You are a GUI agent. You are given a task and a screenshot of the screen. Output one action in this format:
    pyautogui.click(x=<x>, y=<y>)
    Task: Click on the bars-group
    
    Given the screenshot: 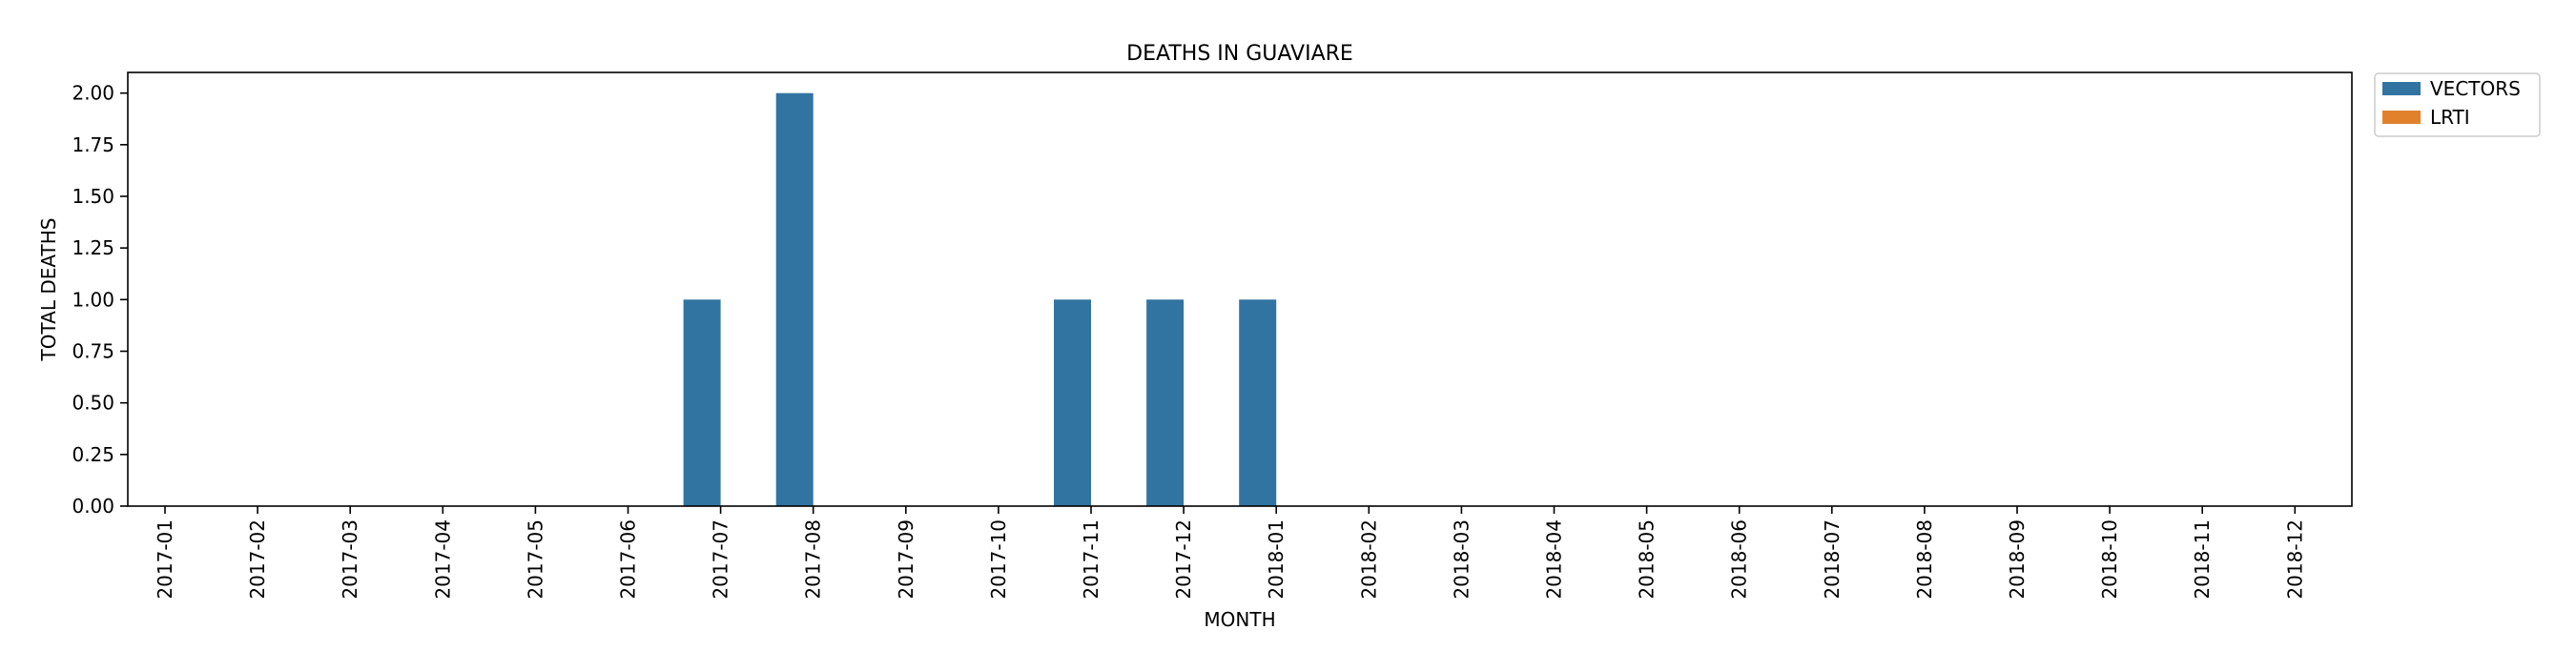 What is the action you would take?
    pyautogui.click(x=980, y=299)
    